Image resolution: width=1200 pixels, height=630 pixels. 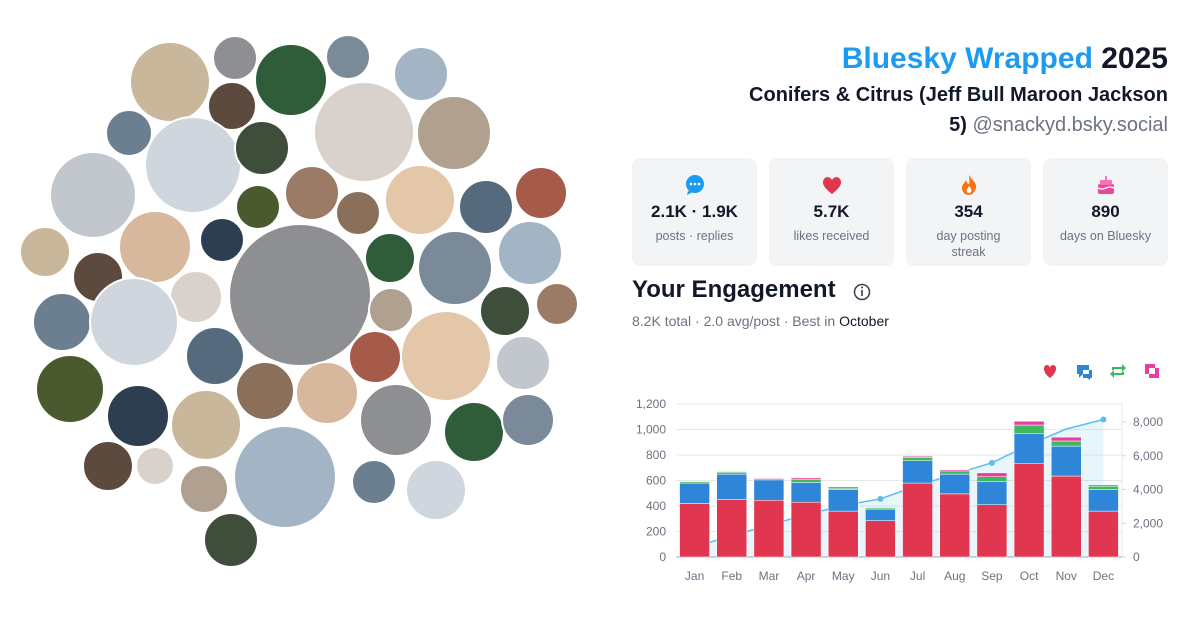 I want to click on x-tick-label: Jul, so click(x=917, y=576).